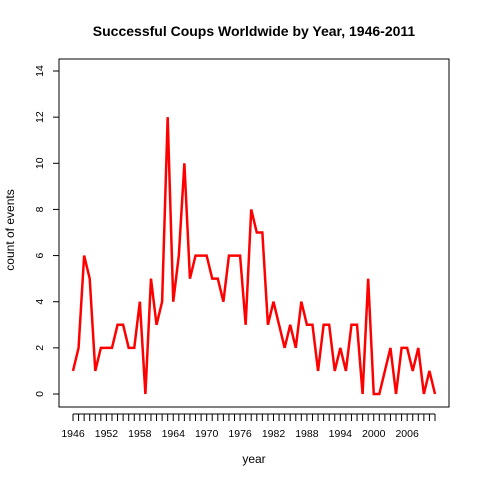  What do you see at coordinates (40, 71) in the screenshot?
I see `y-tick-label: 14` at bounding box center [40, 71].